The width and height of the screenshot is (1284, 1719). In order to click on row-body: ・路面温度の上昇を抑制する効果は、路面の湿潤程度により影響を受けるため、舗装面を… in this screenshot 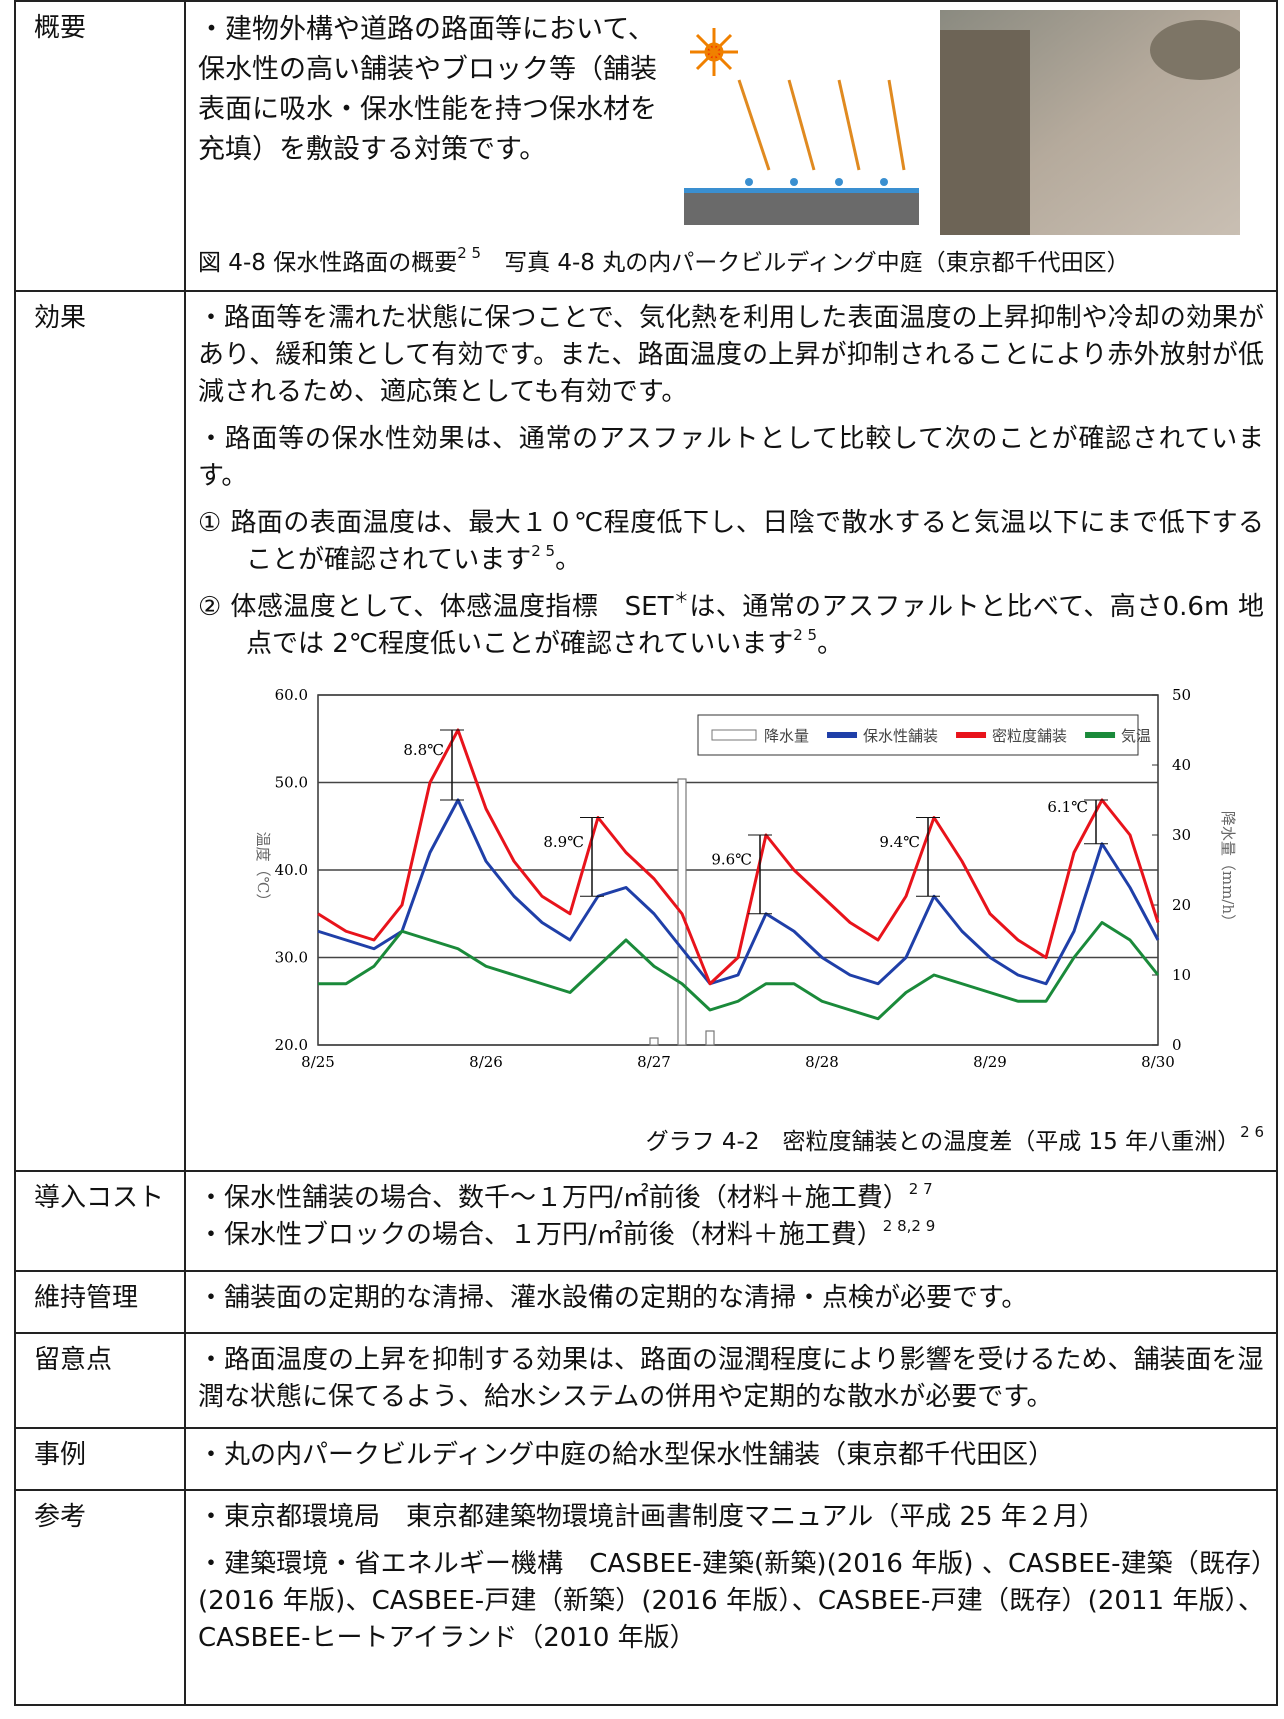, I will do `click(731, 1380)`.